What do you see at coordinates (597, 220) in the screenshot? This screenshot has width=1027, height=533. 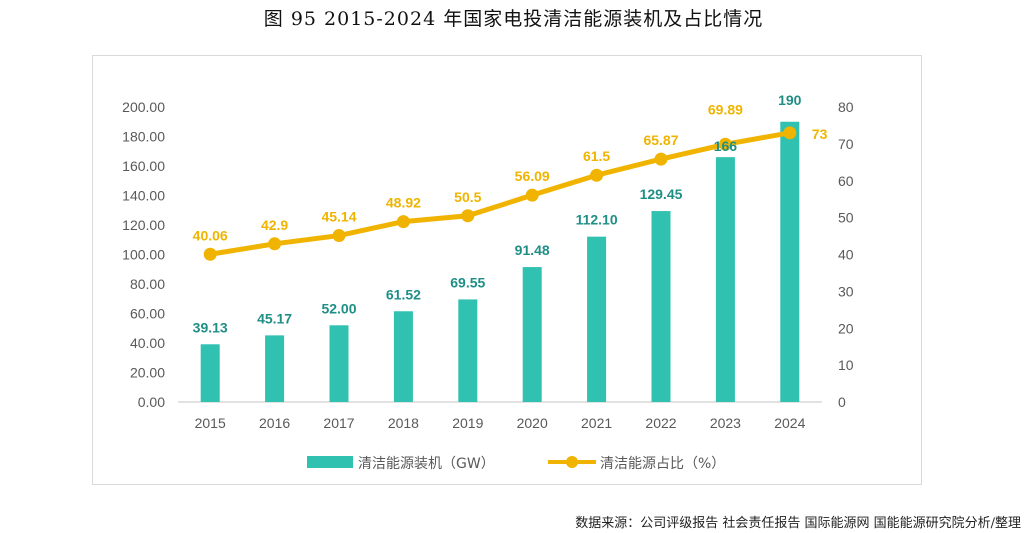 I see `bar-data-label: 112.10` at bounding box center [597, 220].